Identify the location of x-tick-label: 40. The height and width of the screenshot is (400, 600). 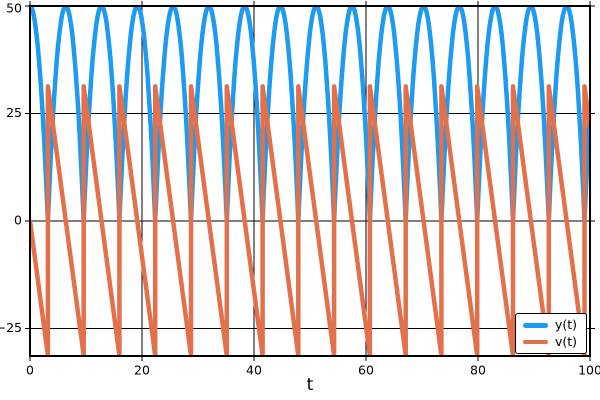
(254, 370).